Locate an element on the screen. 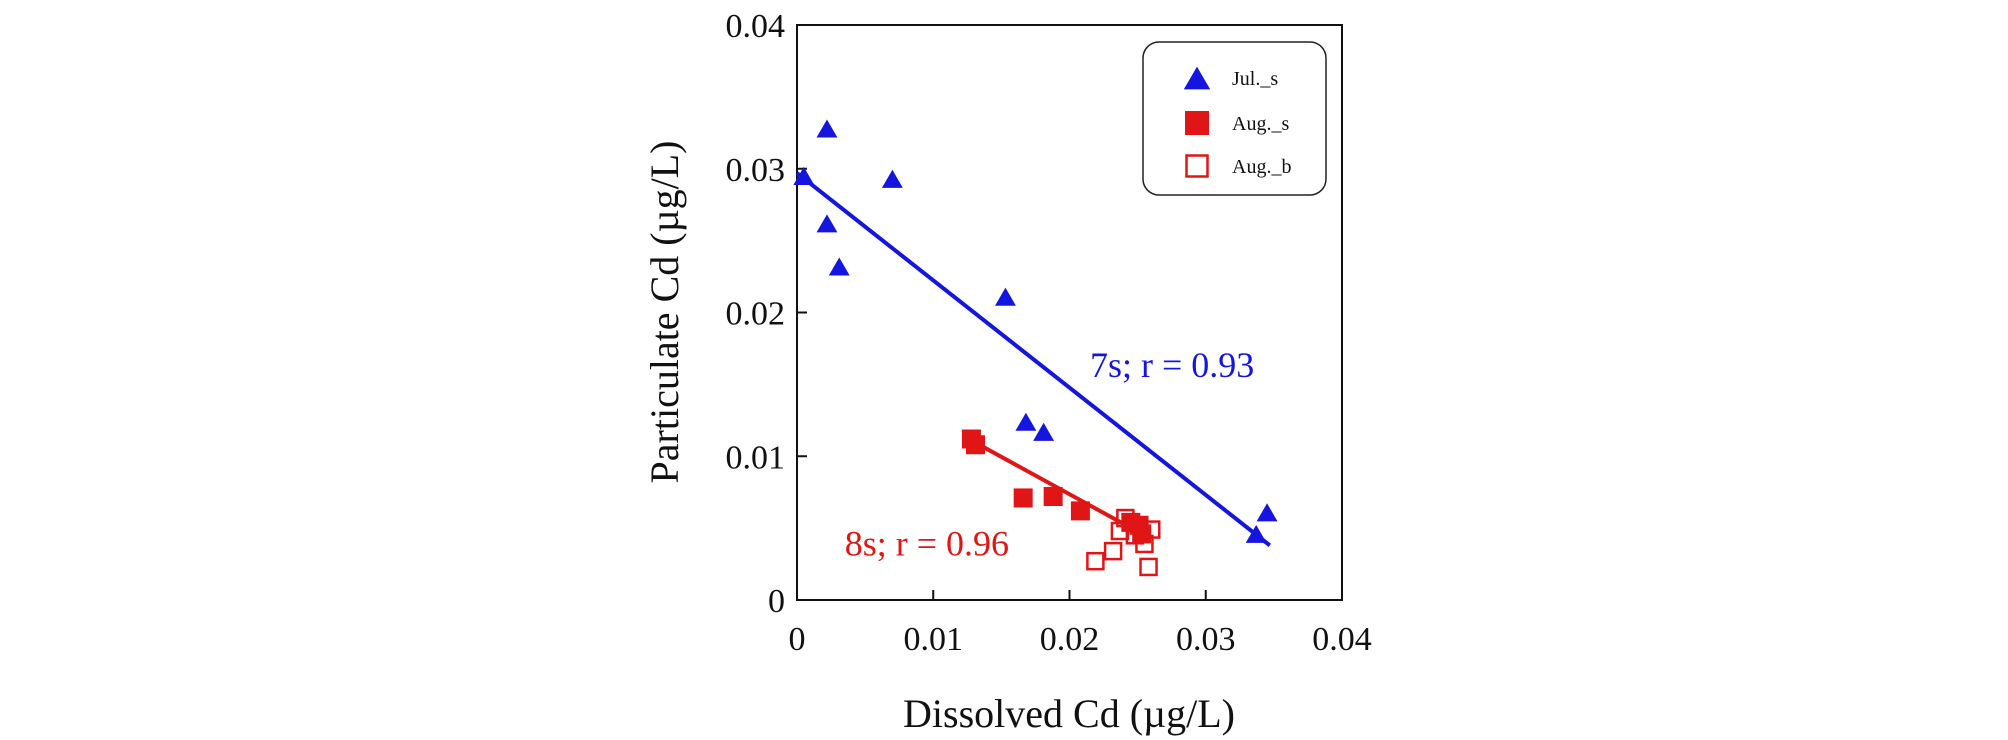  x-tick-label: 0.01 is located at coordinates (934, 639).